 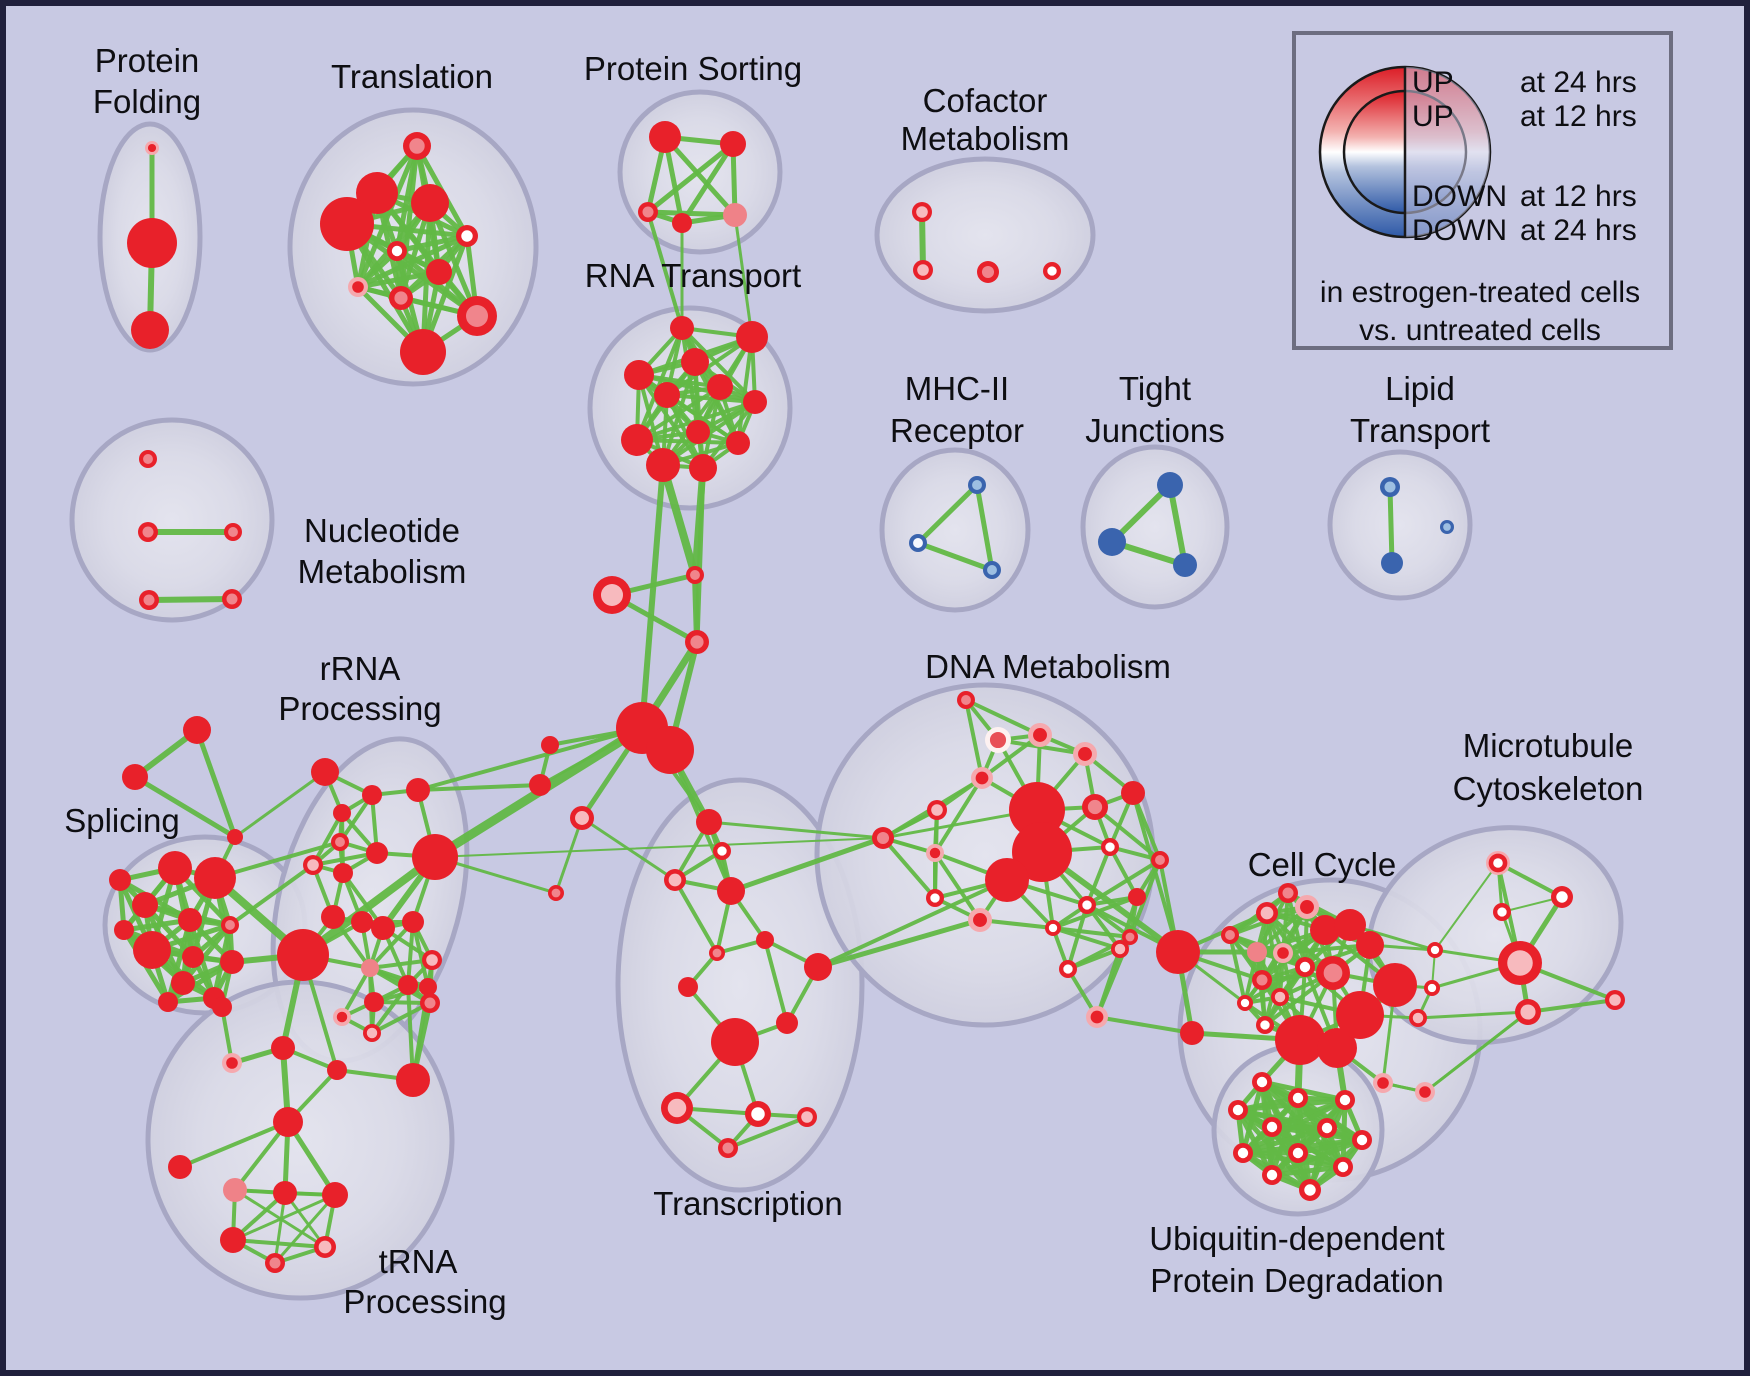 I want to click on edge-tight-junctions, so click(x=1177, y=525).